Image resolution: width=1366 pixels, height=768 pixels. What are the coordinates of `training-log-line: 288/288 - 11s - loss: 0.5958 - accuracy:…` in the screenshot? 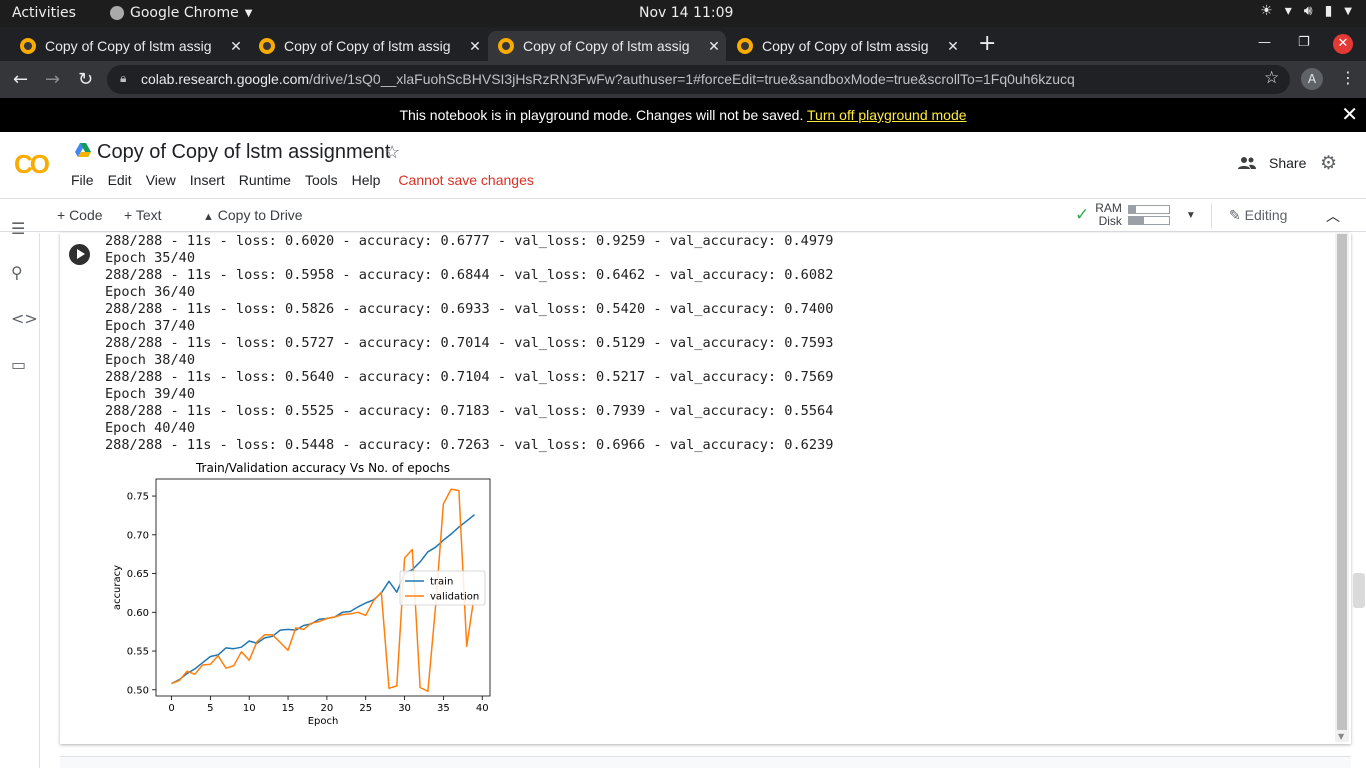 It's located at (469, 275).